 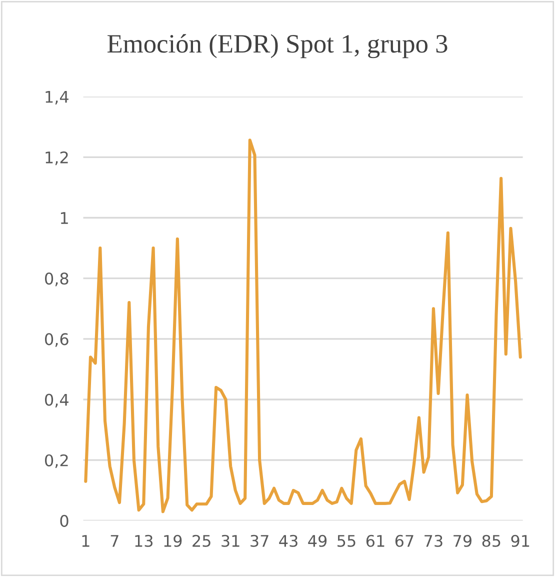 What do you see at coordinates (86, 541) in the screenshot?
I see `x-tick-label: 1` at bounding box center [86, 541].